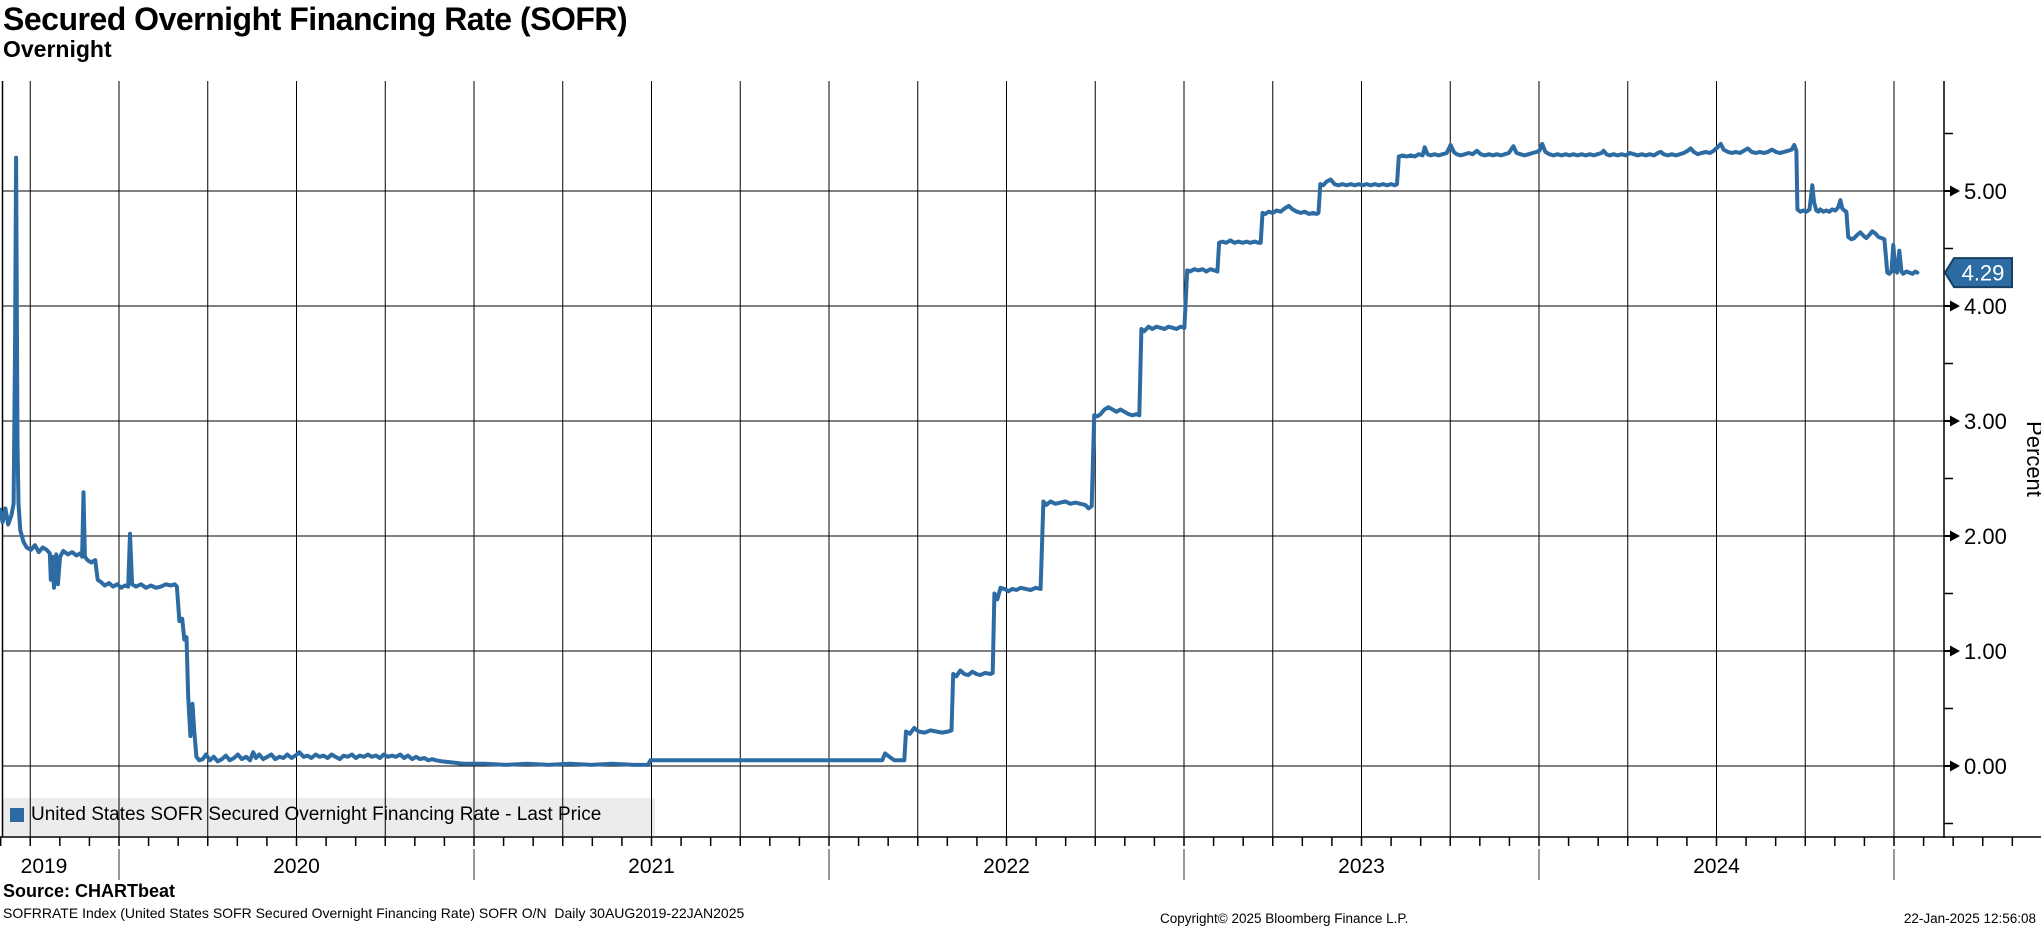 Image resolution: width=2041 pixels, height=932 pixels. What do you see at coordinates (1969, 918) in the screenshot?
I see `timestamp: 22-Jan-2025 12:56:08` at bounding box center [1969, 918].